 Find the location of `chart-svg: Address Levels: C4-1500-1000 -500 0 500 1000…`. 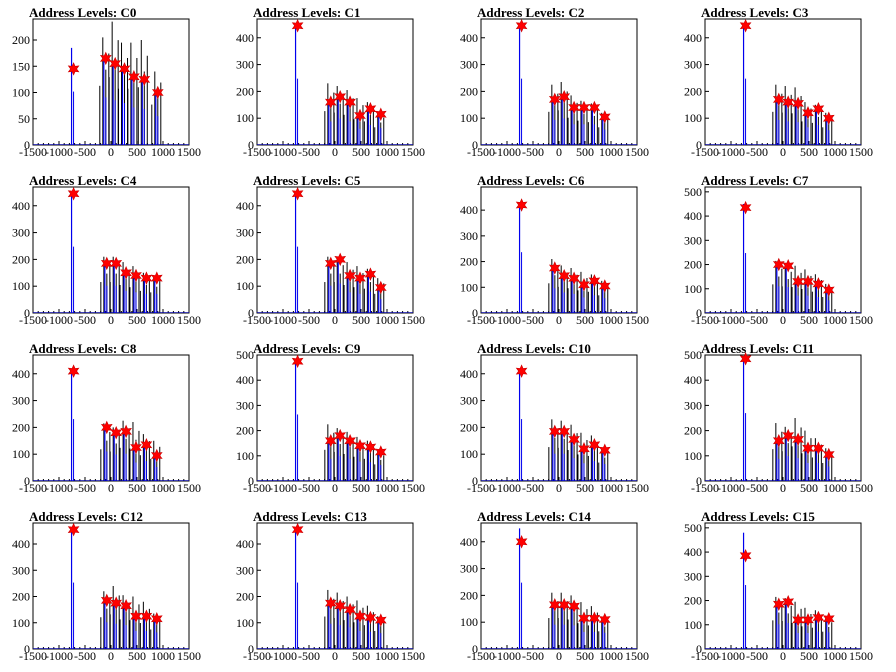

chart-svg: Address Levels: C4-1500-1000 -500 0 500 1000… is located at coordinates (106, 250).